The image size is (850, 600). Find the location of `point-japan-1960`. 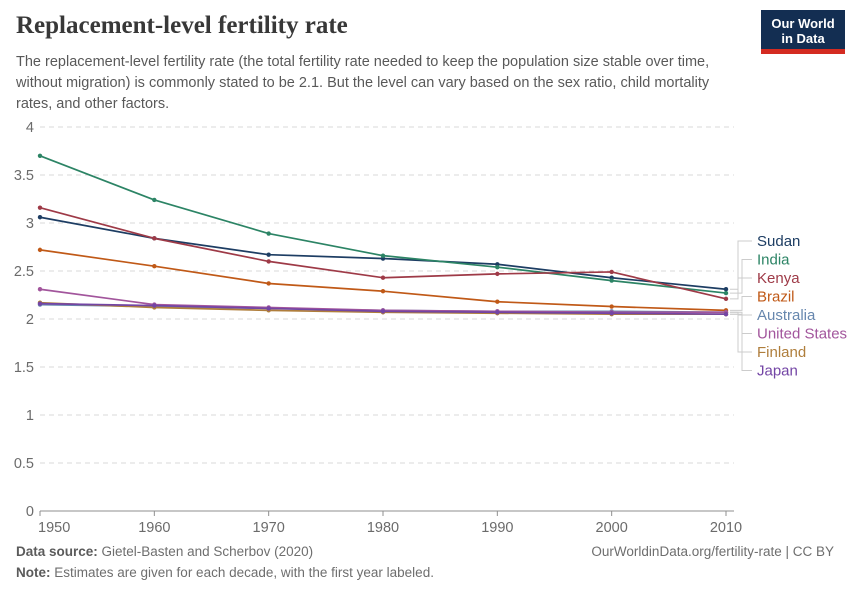

point-japan-1960 is located at coordinates (154, 305).